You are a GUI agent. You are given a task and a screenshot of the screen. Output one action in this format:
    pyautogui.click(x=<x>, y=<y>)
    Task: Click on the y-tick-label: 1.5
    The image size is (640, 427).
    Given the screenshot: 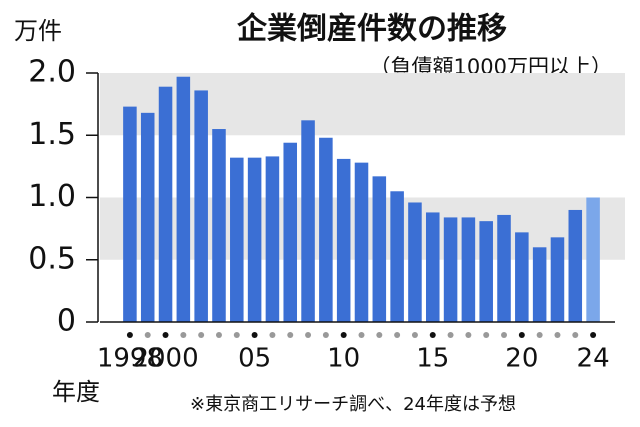 What is the action you would take?
    pyautogui.click(x=52, y=134)
    